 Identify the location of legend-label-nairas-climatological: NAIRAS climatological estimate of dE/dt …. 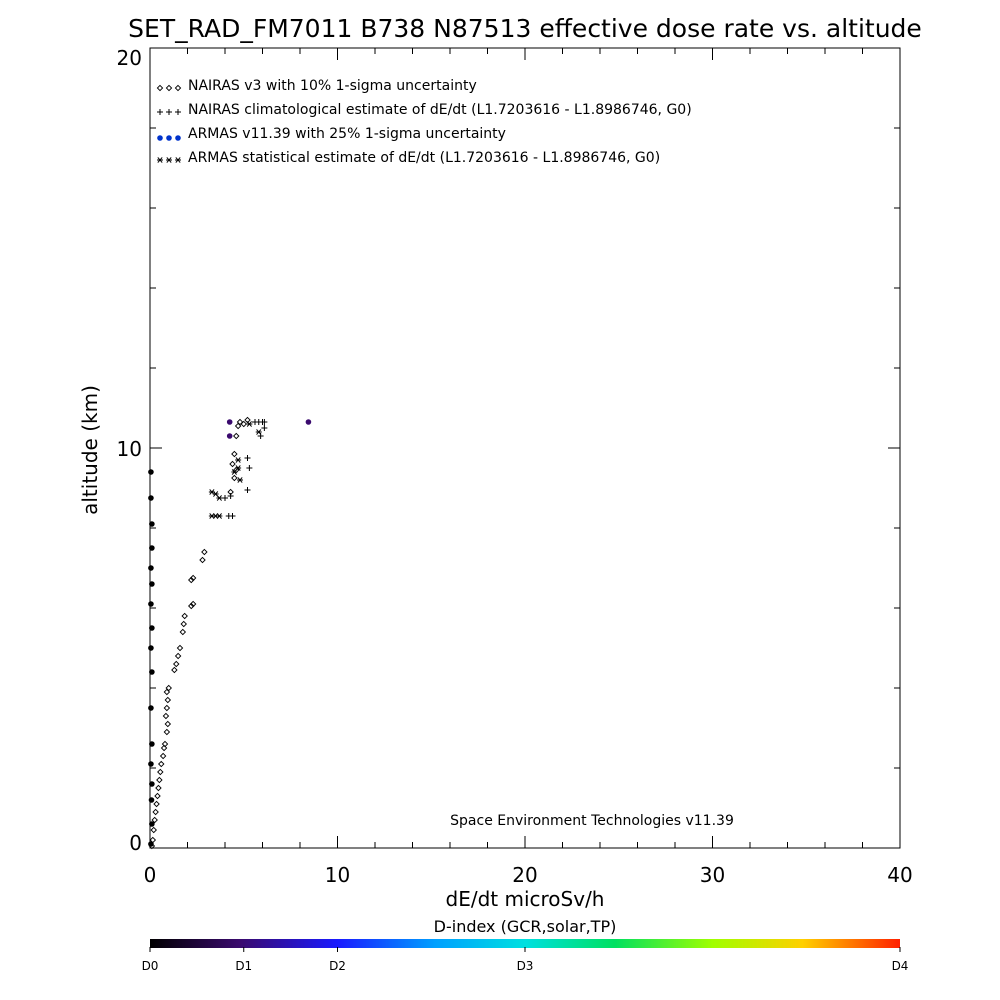
(440, 110).